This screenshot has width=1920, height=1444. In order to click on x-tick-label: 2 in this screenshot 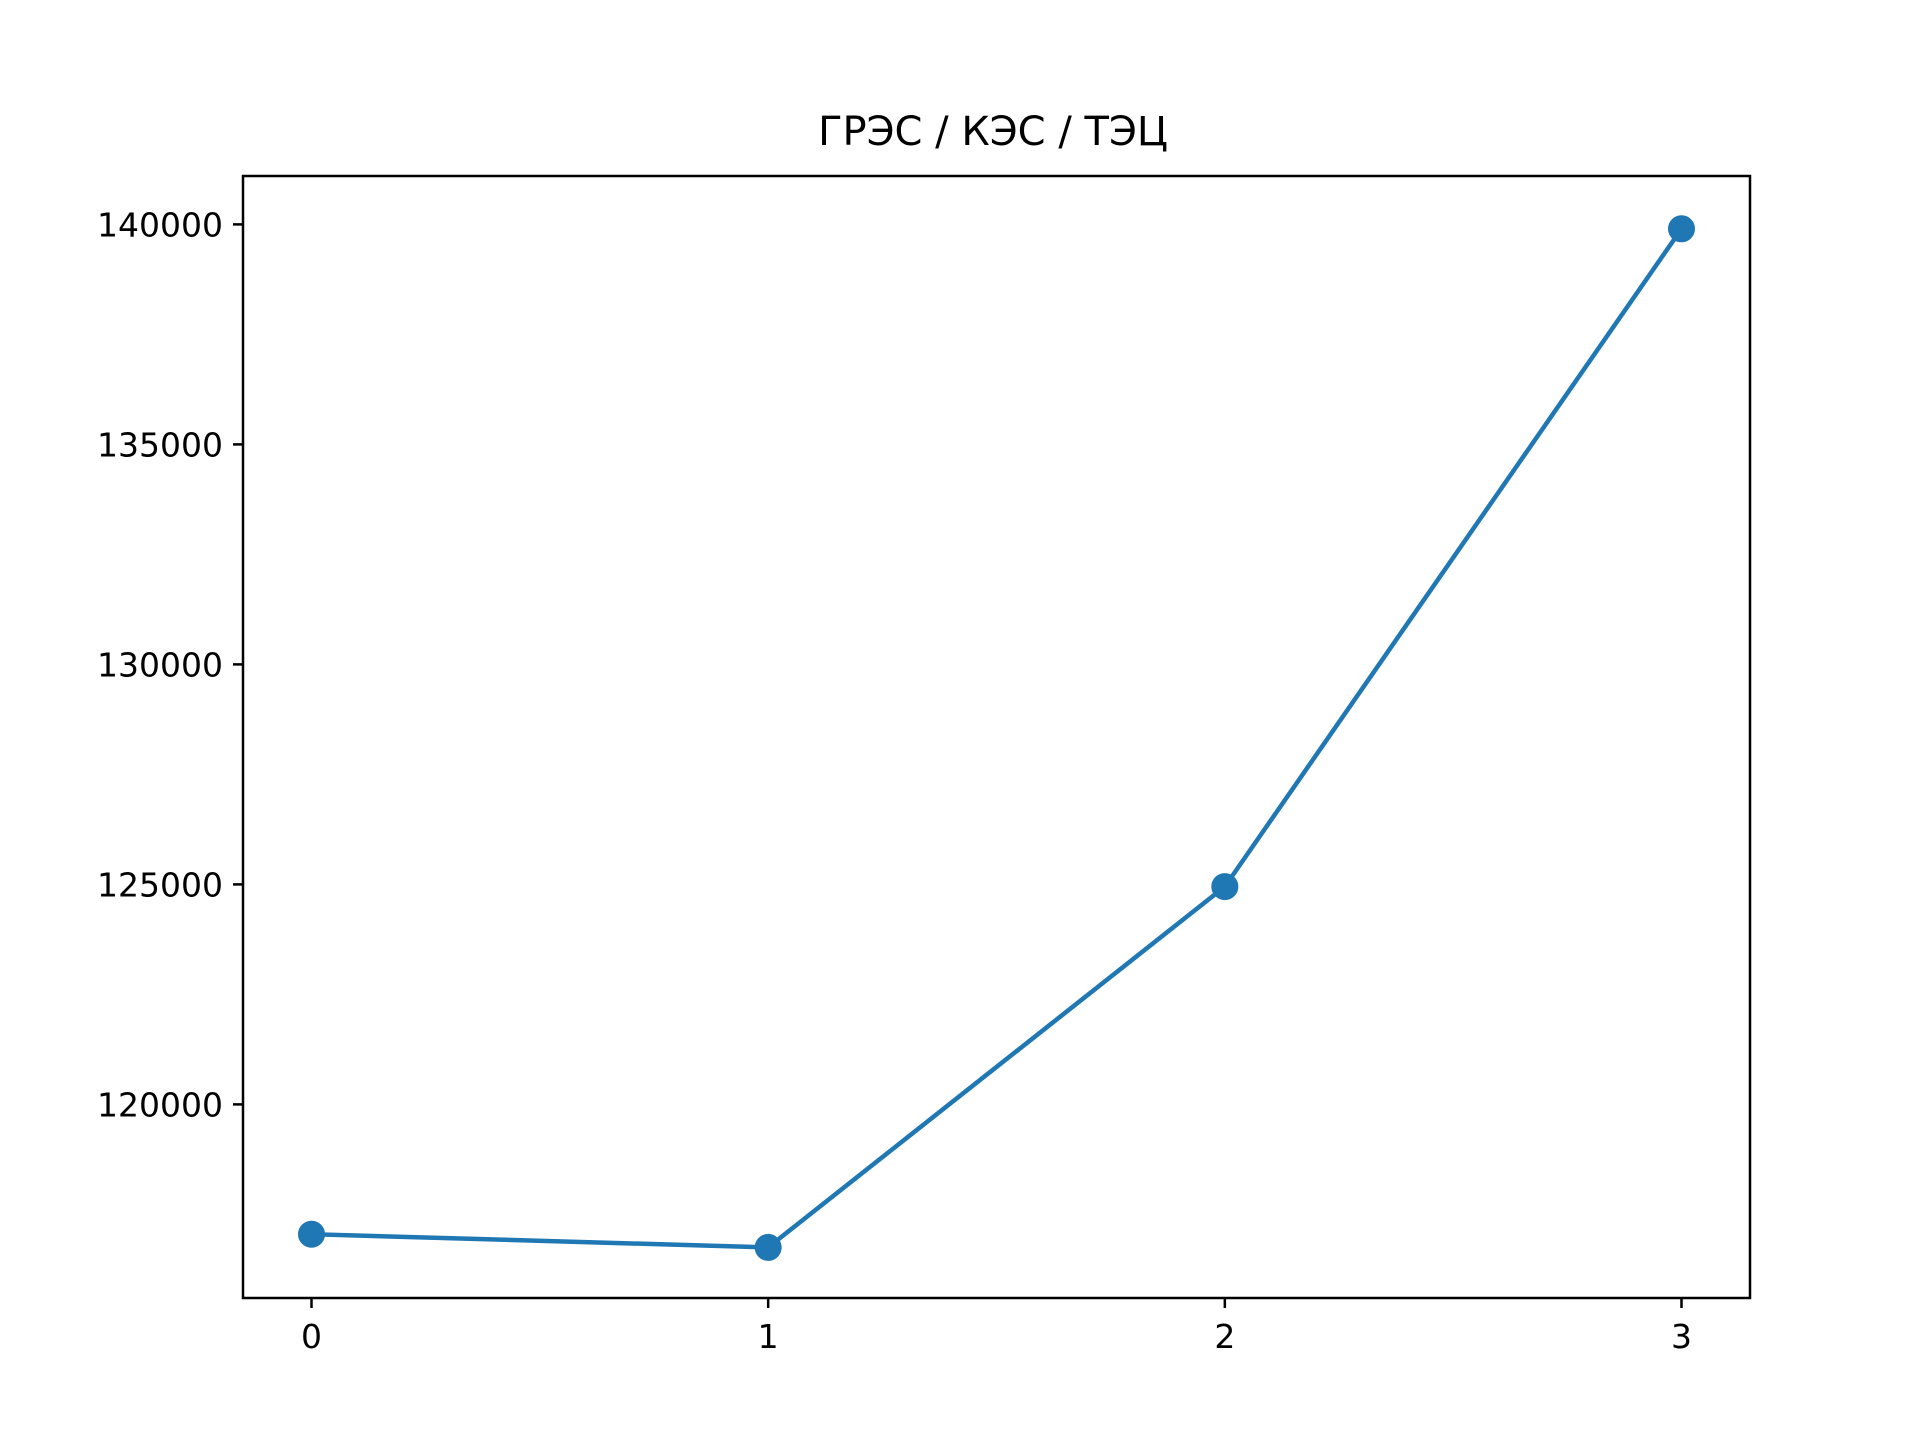, I will do `click(1224, 1336)`.